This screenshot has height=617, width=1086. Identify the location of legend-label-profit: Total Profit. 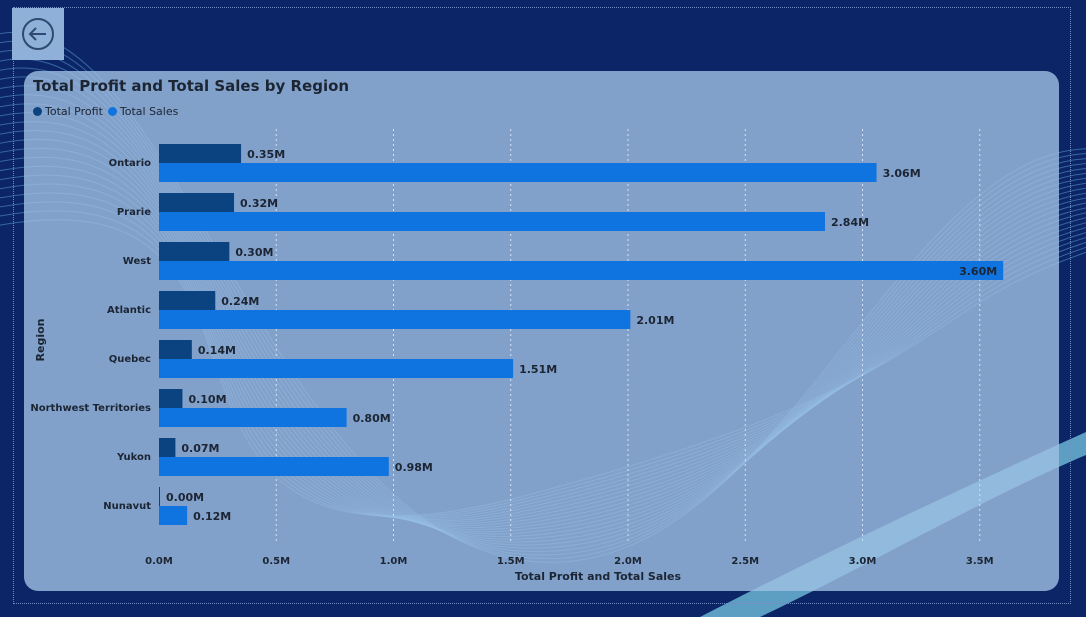
(74, 111).